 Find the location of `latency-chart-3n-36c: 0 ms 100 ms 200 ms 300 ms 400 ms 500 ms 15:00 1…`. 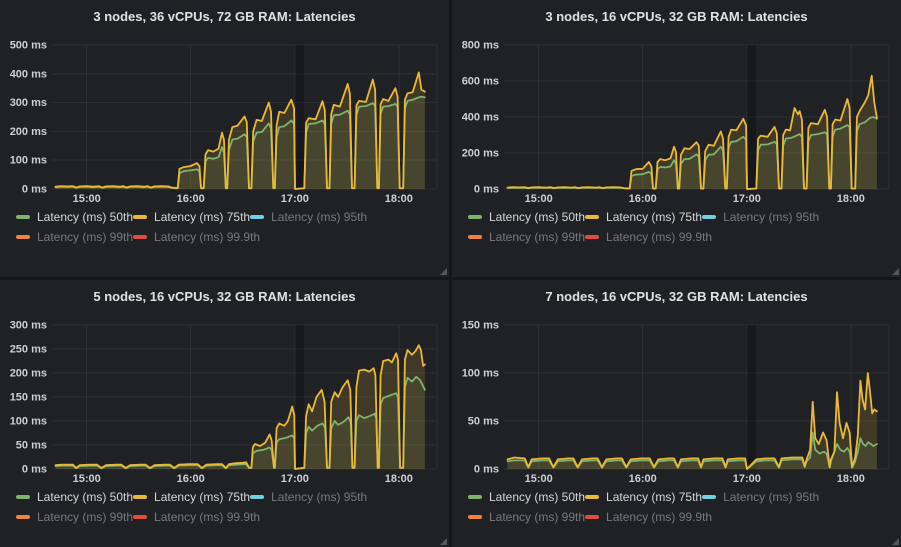

latency-chart-3n-36c: 0 ms 100 ms 200 ms 300 ms 400 ms 500 ms 15:00 1… is located at coordinates (224, 121).